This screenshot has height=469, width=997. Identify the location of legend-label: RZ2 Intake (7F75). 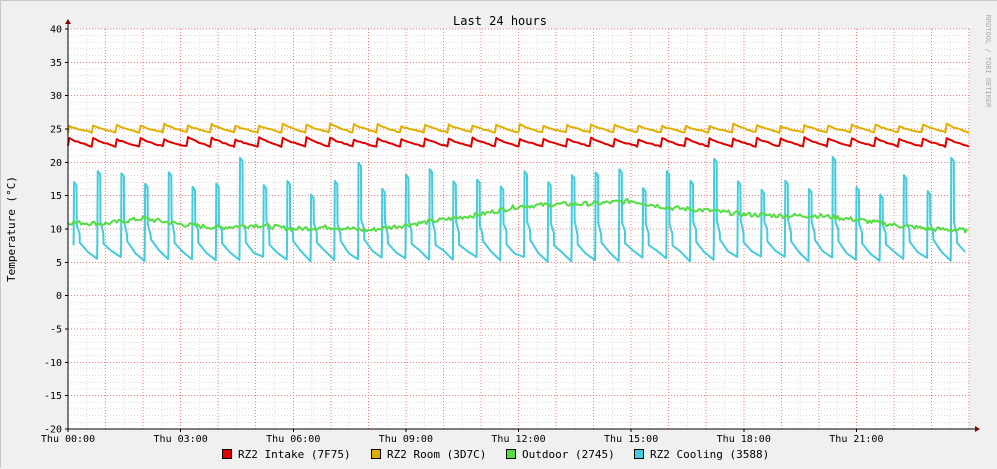
(294, 454).